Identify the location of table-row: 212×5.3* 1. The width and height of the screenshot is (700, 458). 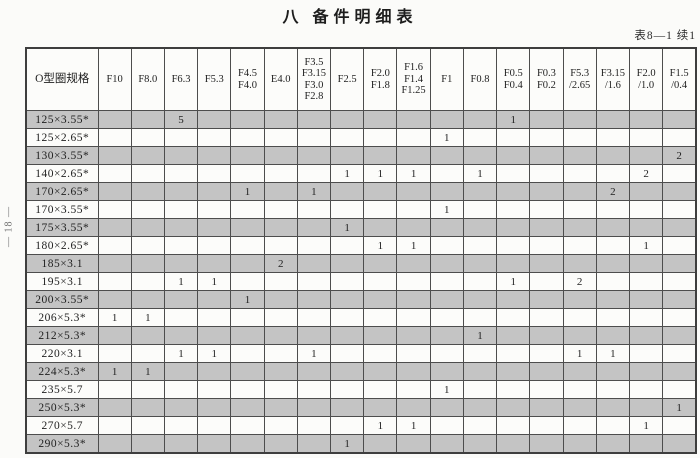
(361, 335).